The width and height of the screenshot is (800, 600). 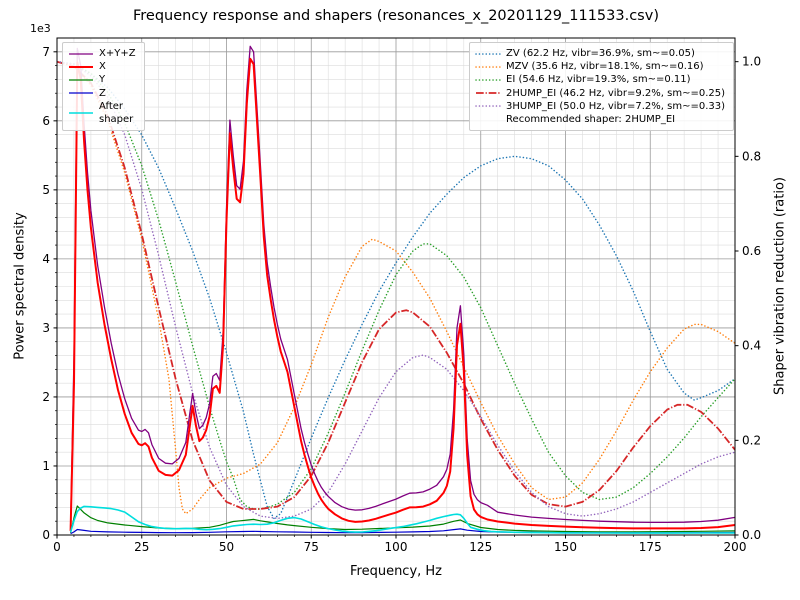 I want to click on legend-item-2hump-ei: 2HUMP_EI (46.2 Hz, vibr=9.2%, sm~=0.25), so click(x=600, y=93).